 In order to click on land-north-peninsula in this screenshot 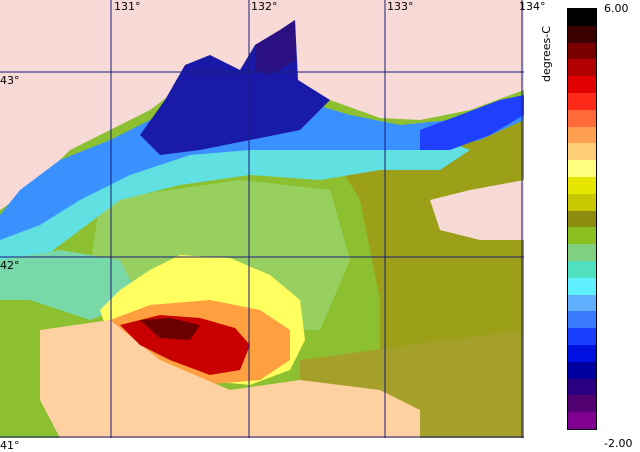, I will do `click(220, 32)`.